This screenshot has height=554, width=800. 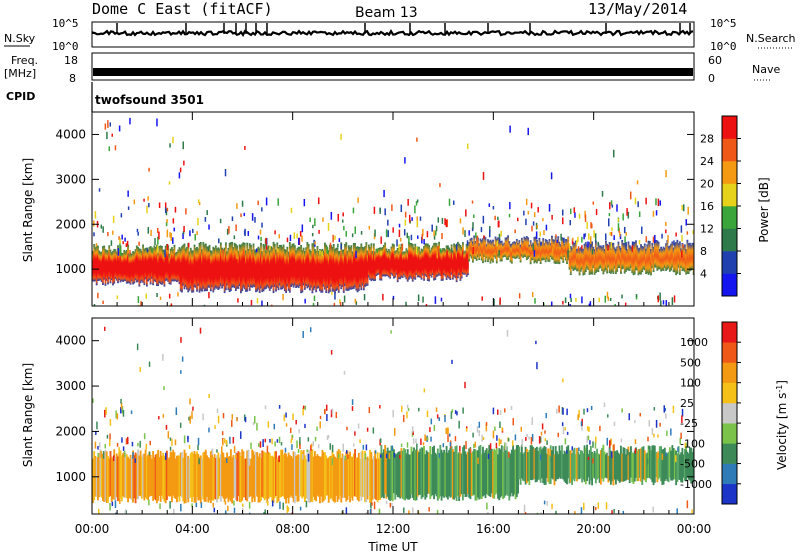 What do you see at coordinates (729, 217) in the screenshot?
I see `colorbar-segment` at bounding box center [729, 217].